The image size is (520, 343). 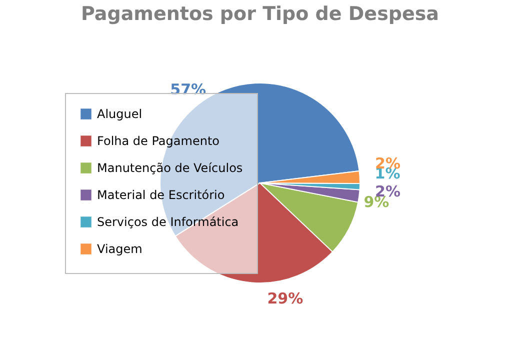 What do you see at coordinates (119, 249) in the screenshot?
I see `legend-label: Viagem` at bounding box center [119, 249].